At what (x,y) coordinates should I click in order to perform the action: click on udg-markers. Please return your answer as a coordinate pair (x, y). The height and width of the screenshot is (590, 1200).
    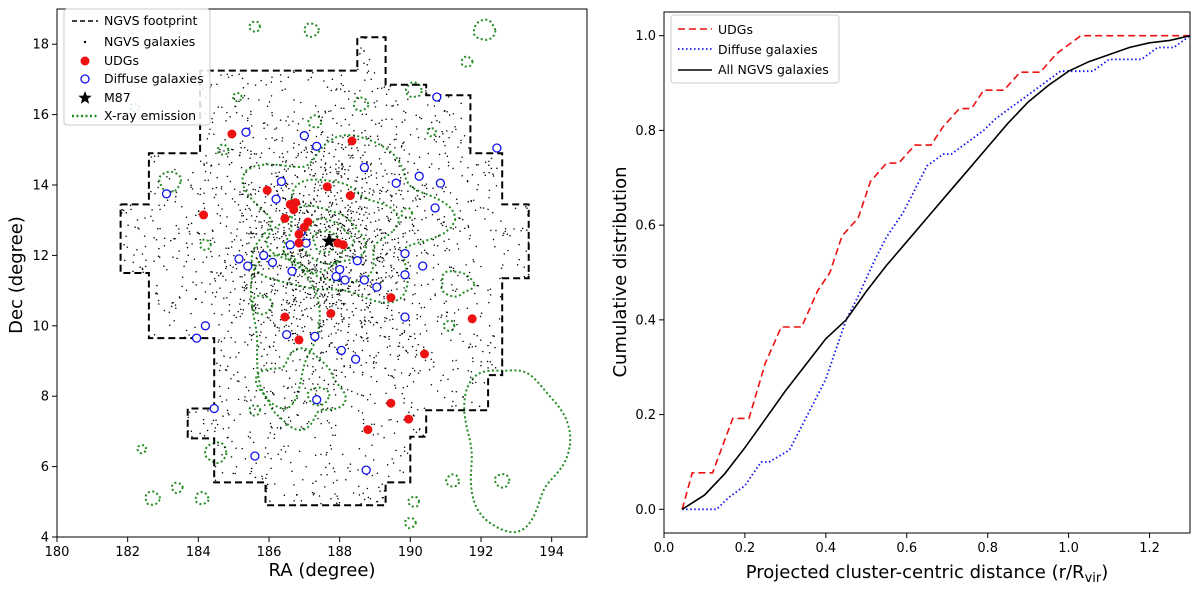
    Looking at the image, I should click on (338, 282).